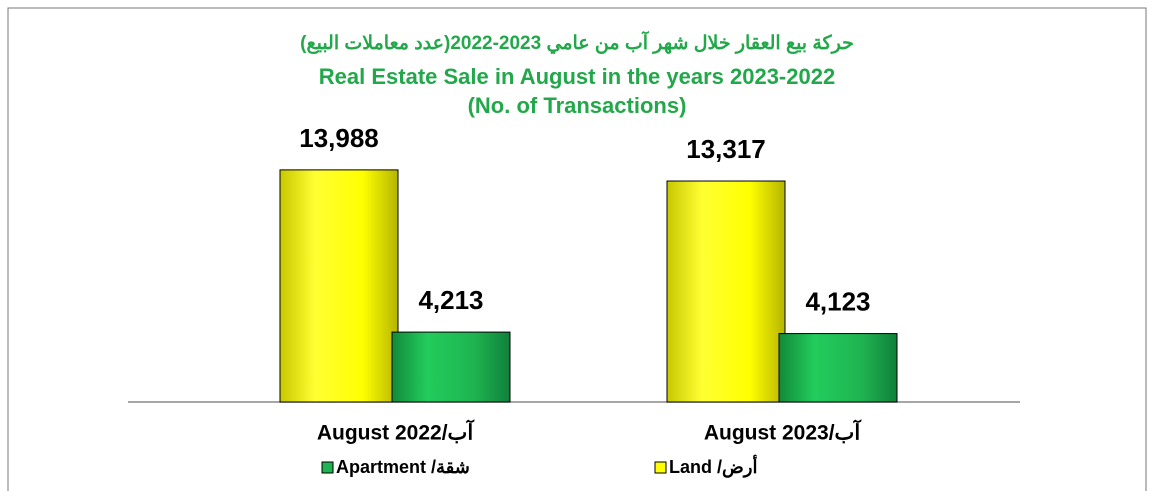  I want to click on chart-subtitle: (No. of Transactions), so click(577, 105).